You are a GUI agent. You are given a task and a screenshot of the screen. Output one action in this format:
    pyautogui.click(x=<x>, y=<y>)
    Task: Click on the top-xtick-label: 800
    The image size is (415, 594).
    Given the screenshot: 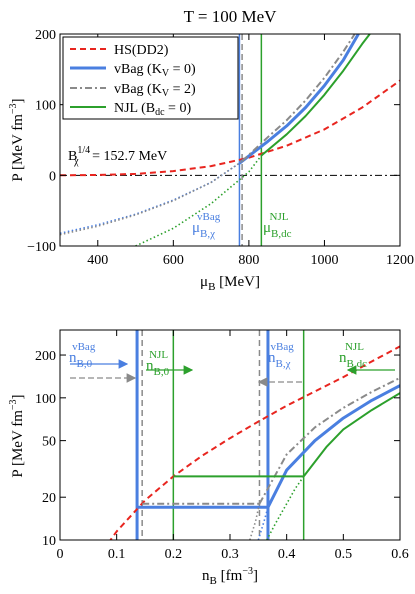 What is the action you would take?
    pyautogui.click(x=248, y=260)
    